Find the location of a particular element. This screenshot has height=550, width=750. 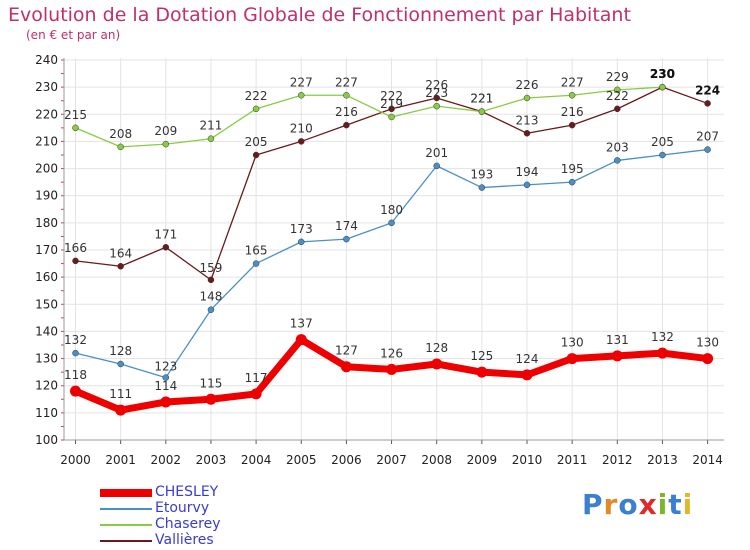

data-label: 211 is located at coordinates (210, 126).